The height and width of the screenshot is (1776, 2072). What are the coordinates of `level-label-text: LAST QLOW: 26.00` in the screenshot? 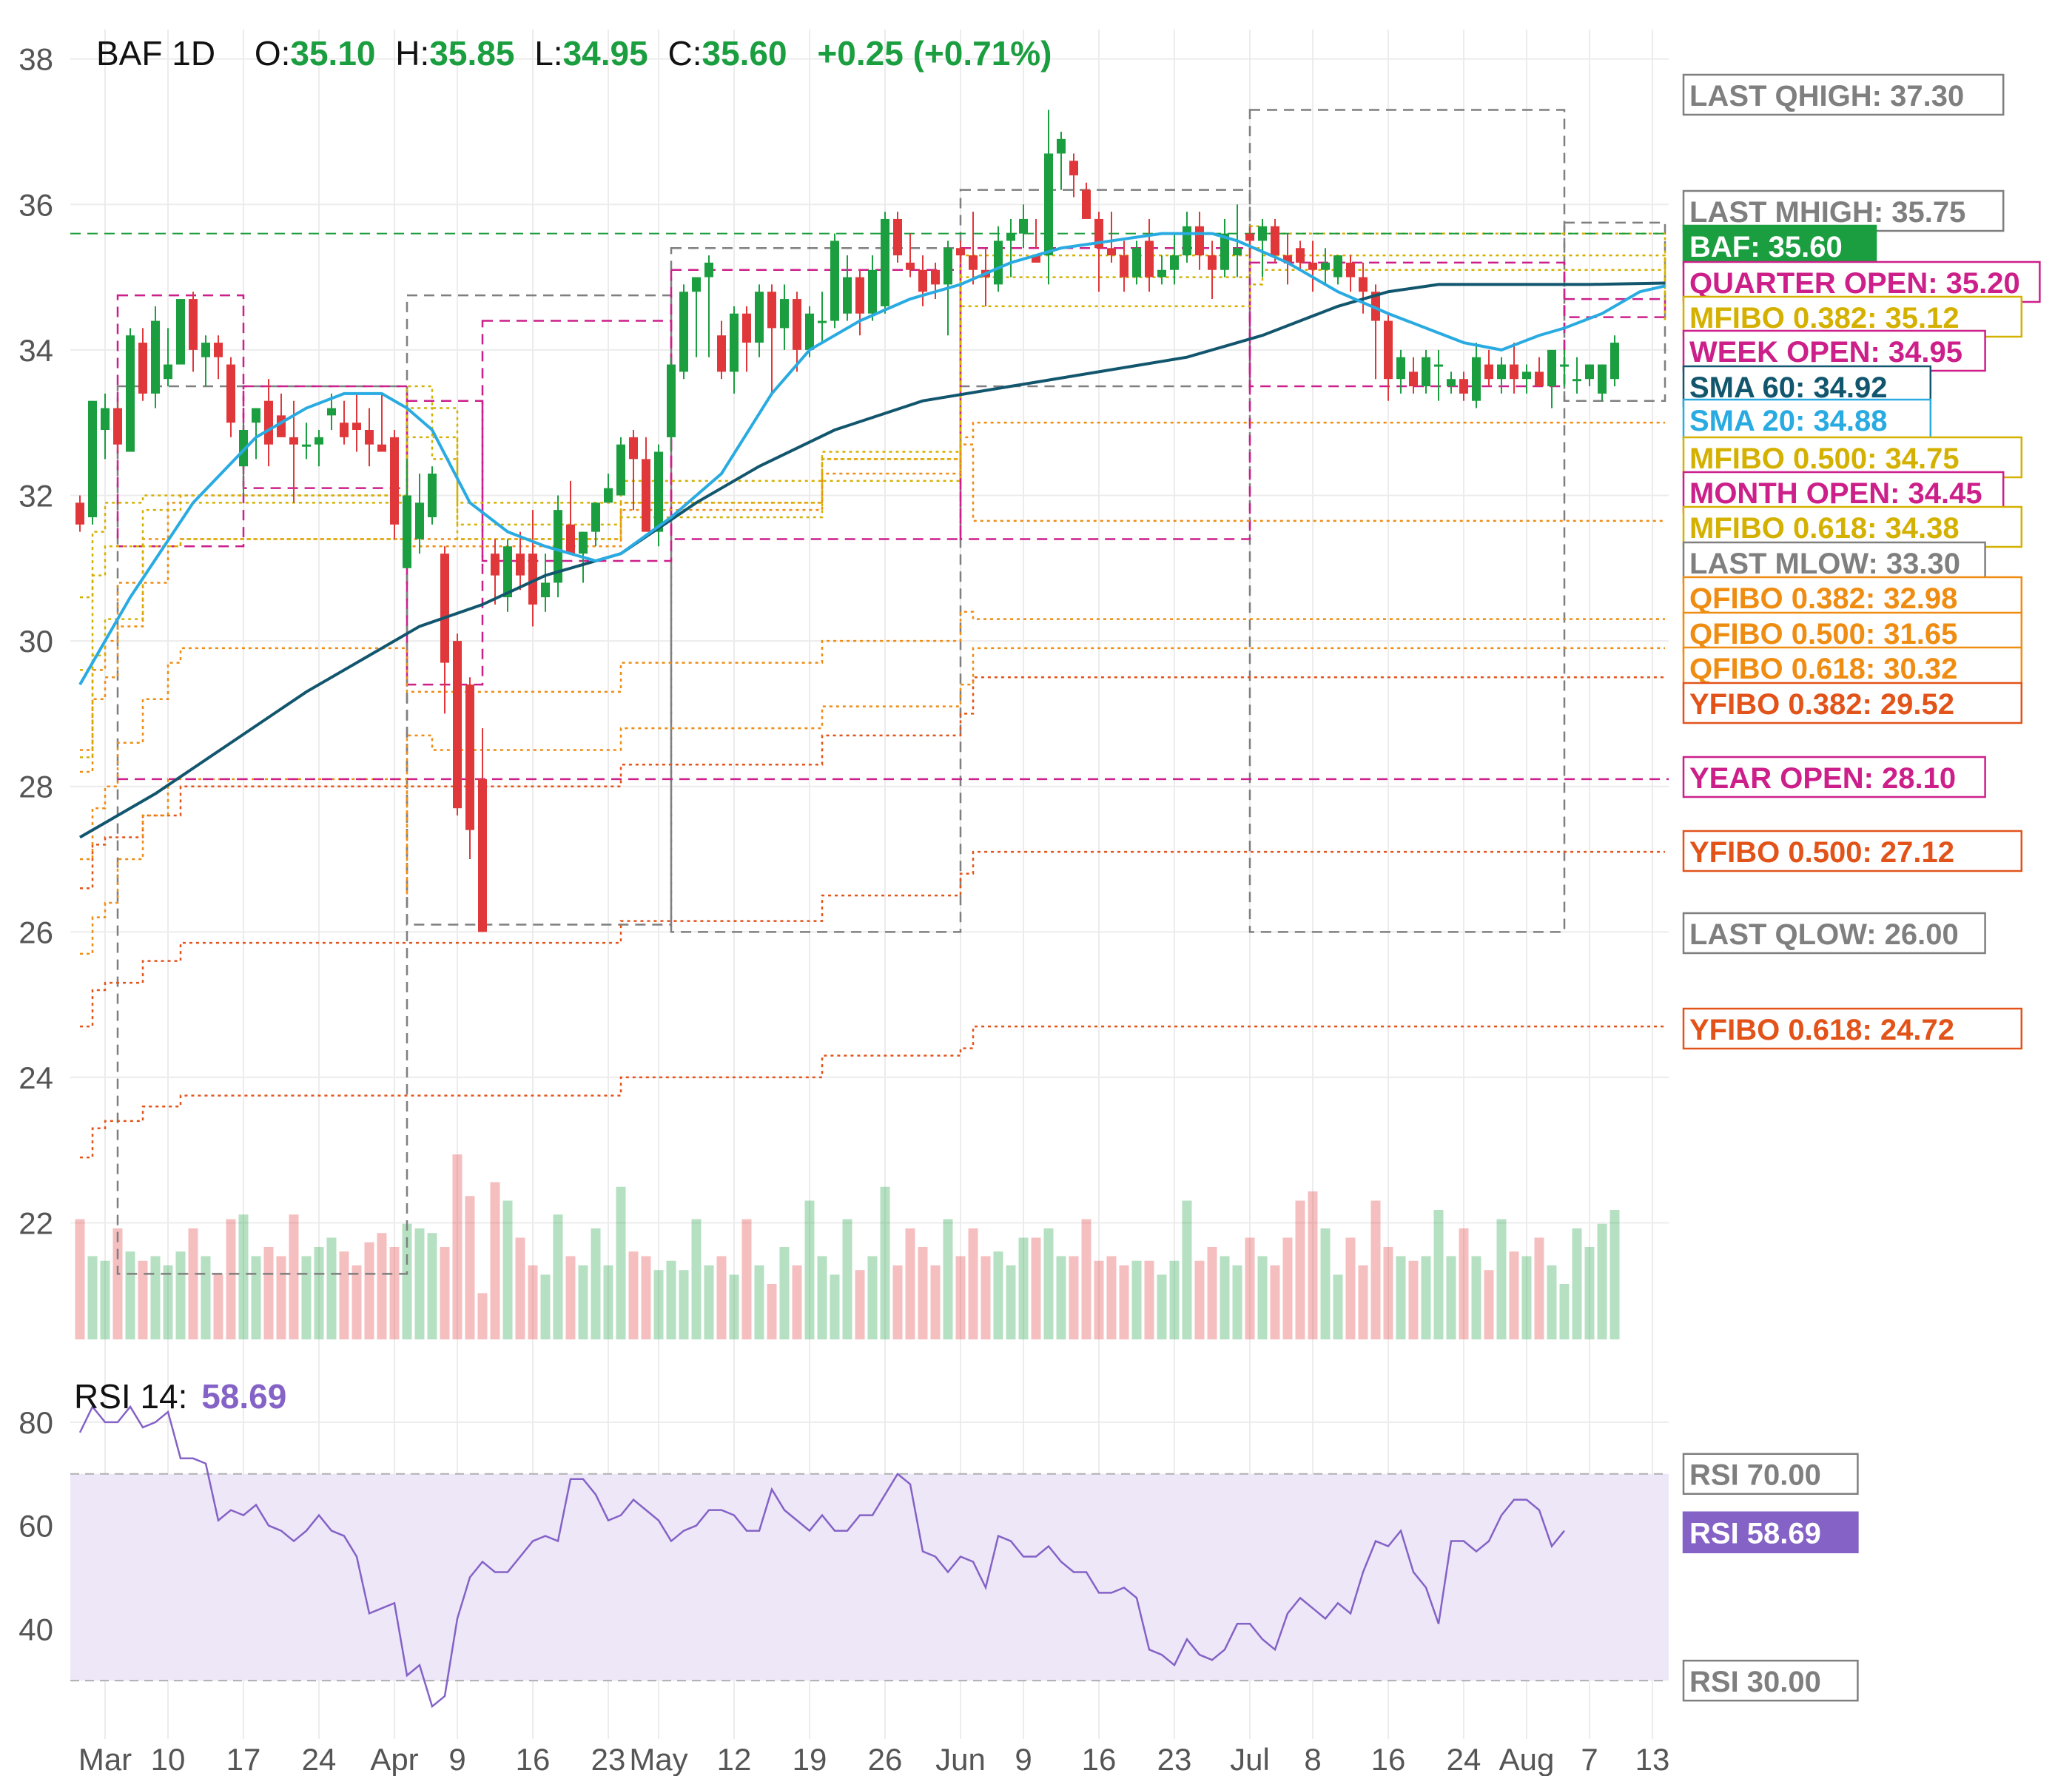 It's located at (1824, 934).